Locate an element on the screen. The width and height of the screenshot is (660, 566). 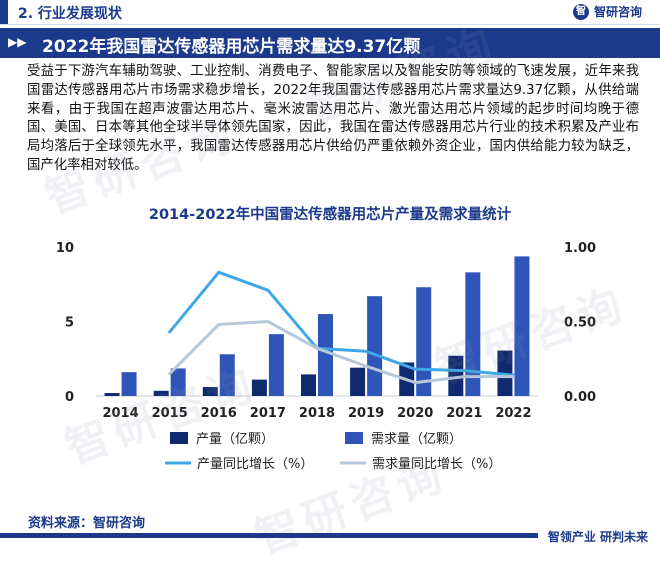
brand-logo-icon: 智 is located at coordinates (580, 11).